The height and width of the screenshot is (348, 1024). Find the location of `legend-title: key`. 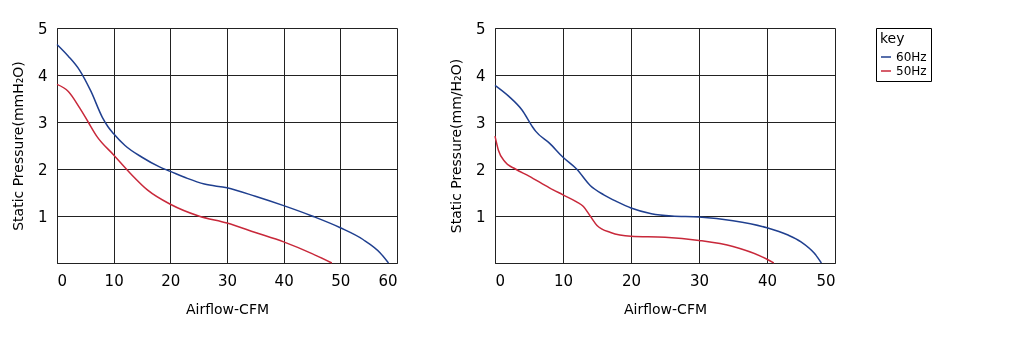

legend-title: key is located at coordinates (892, 38).